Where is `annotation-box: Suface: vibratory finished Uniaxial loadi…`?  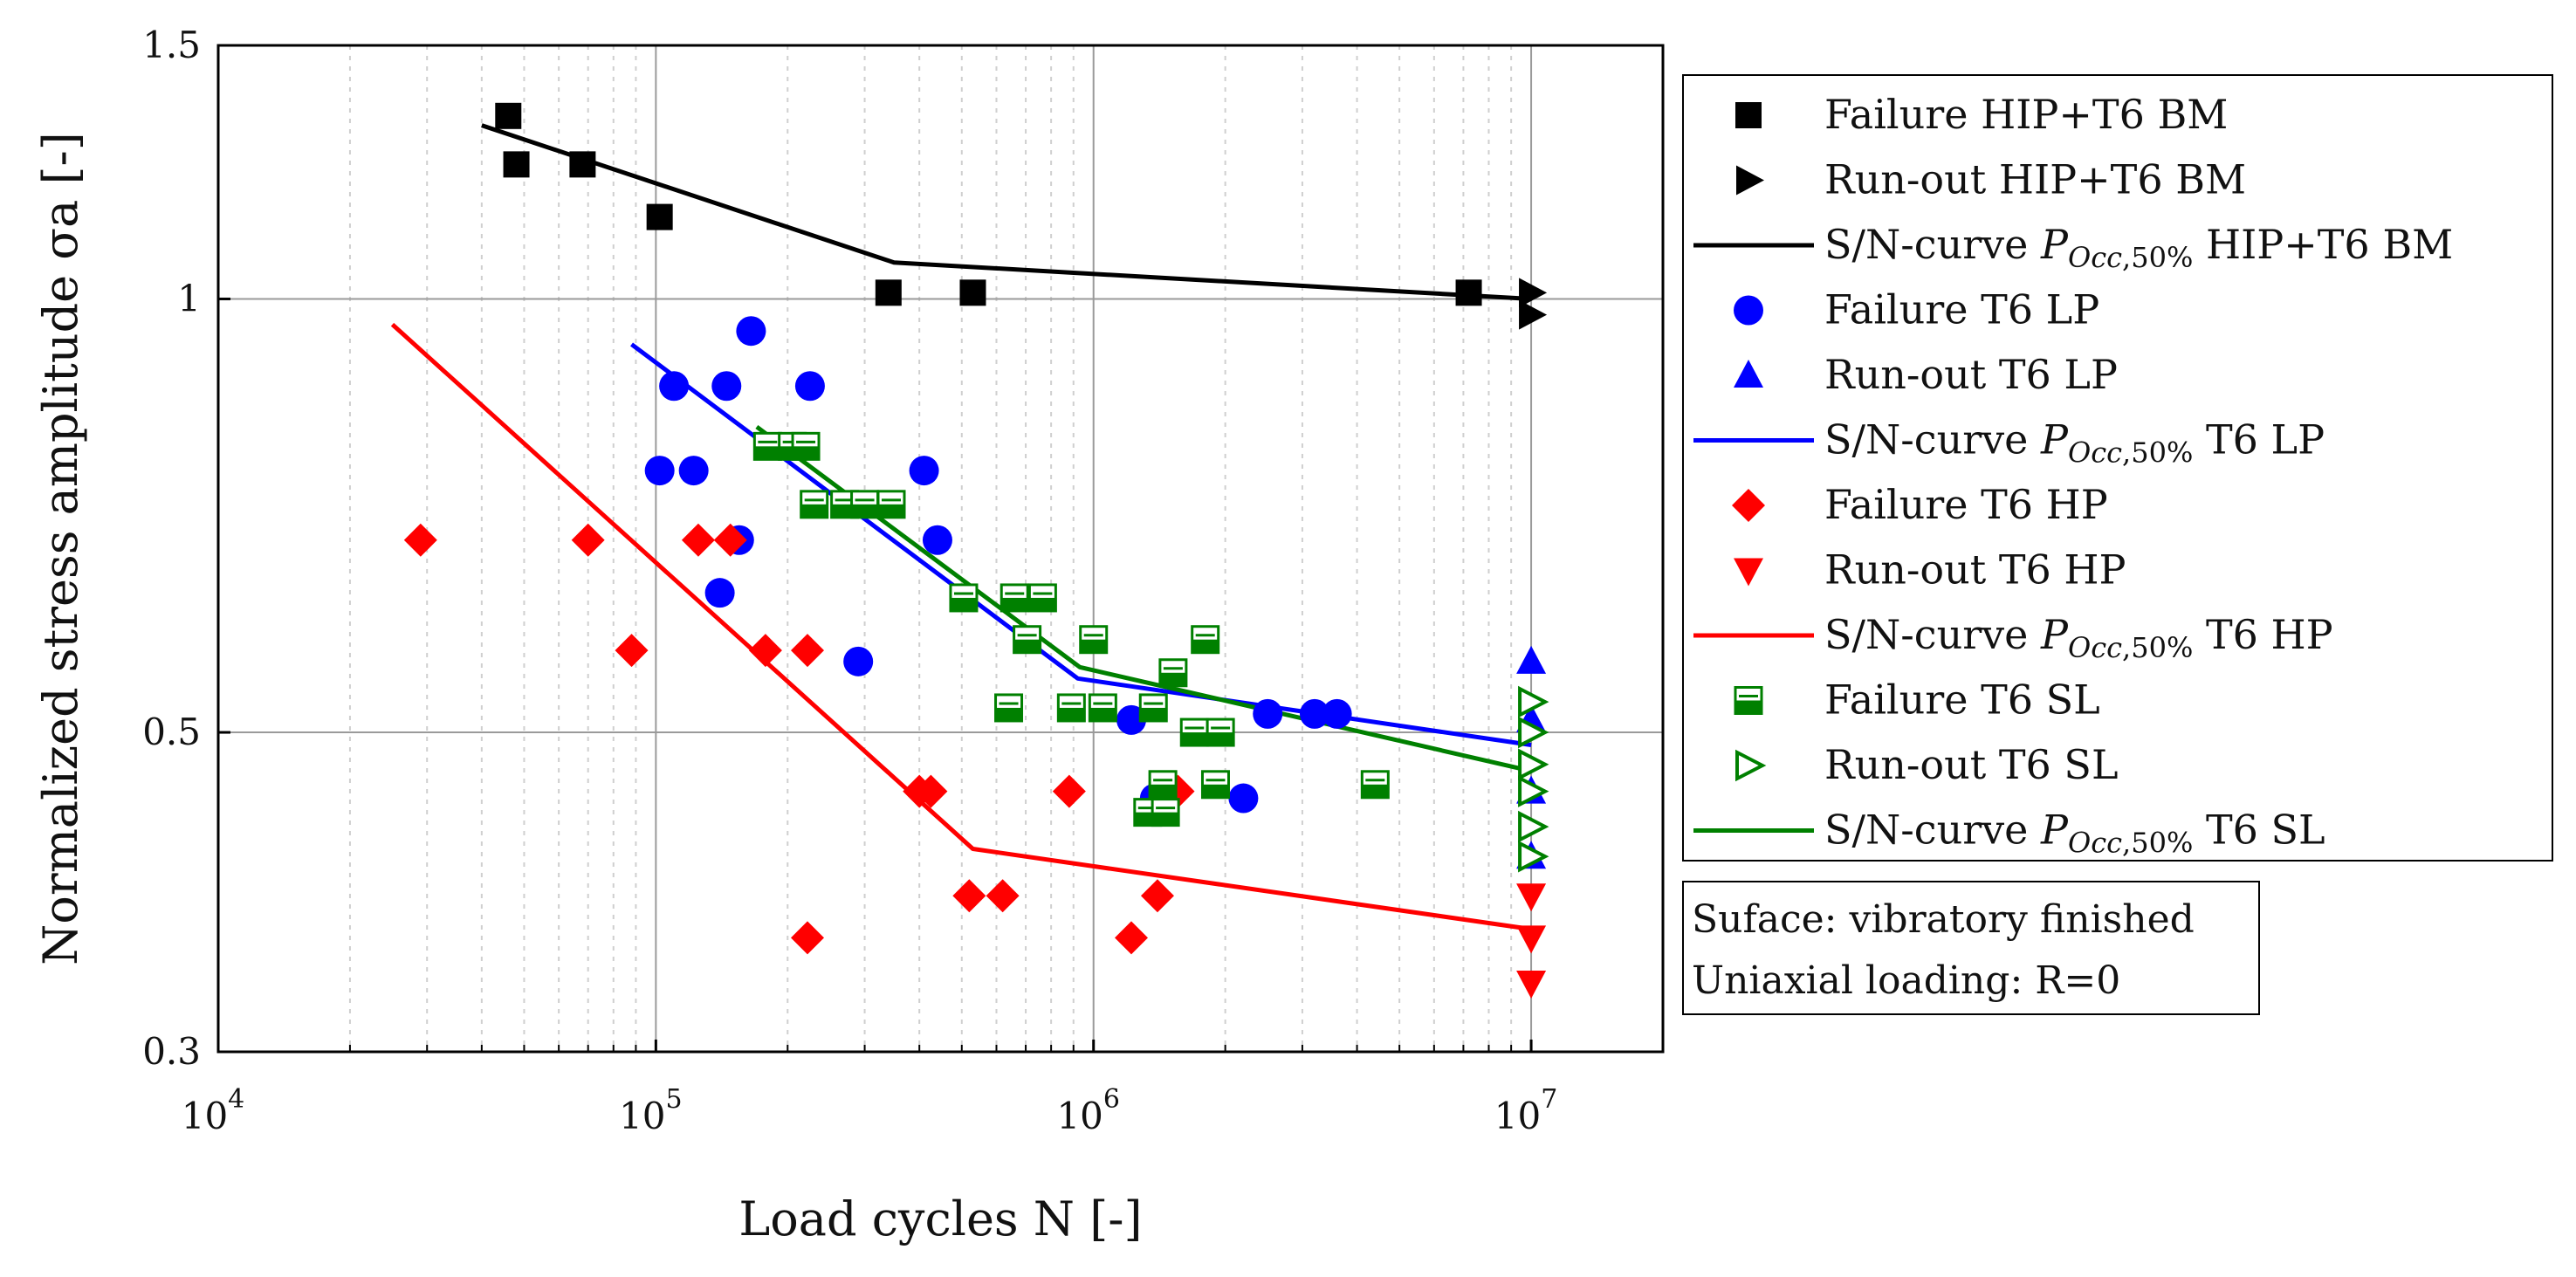
annotation-box: Suface: vibratory finished Uniaxial loadi… is located at coordinates (1971, 948).